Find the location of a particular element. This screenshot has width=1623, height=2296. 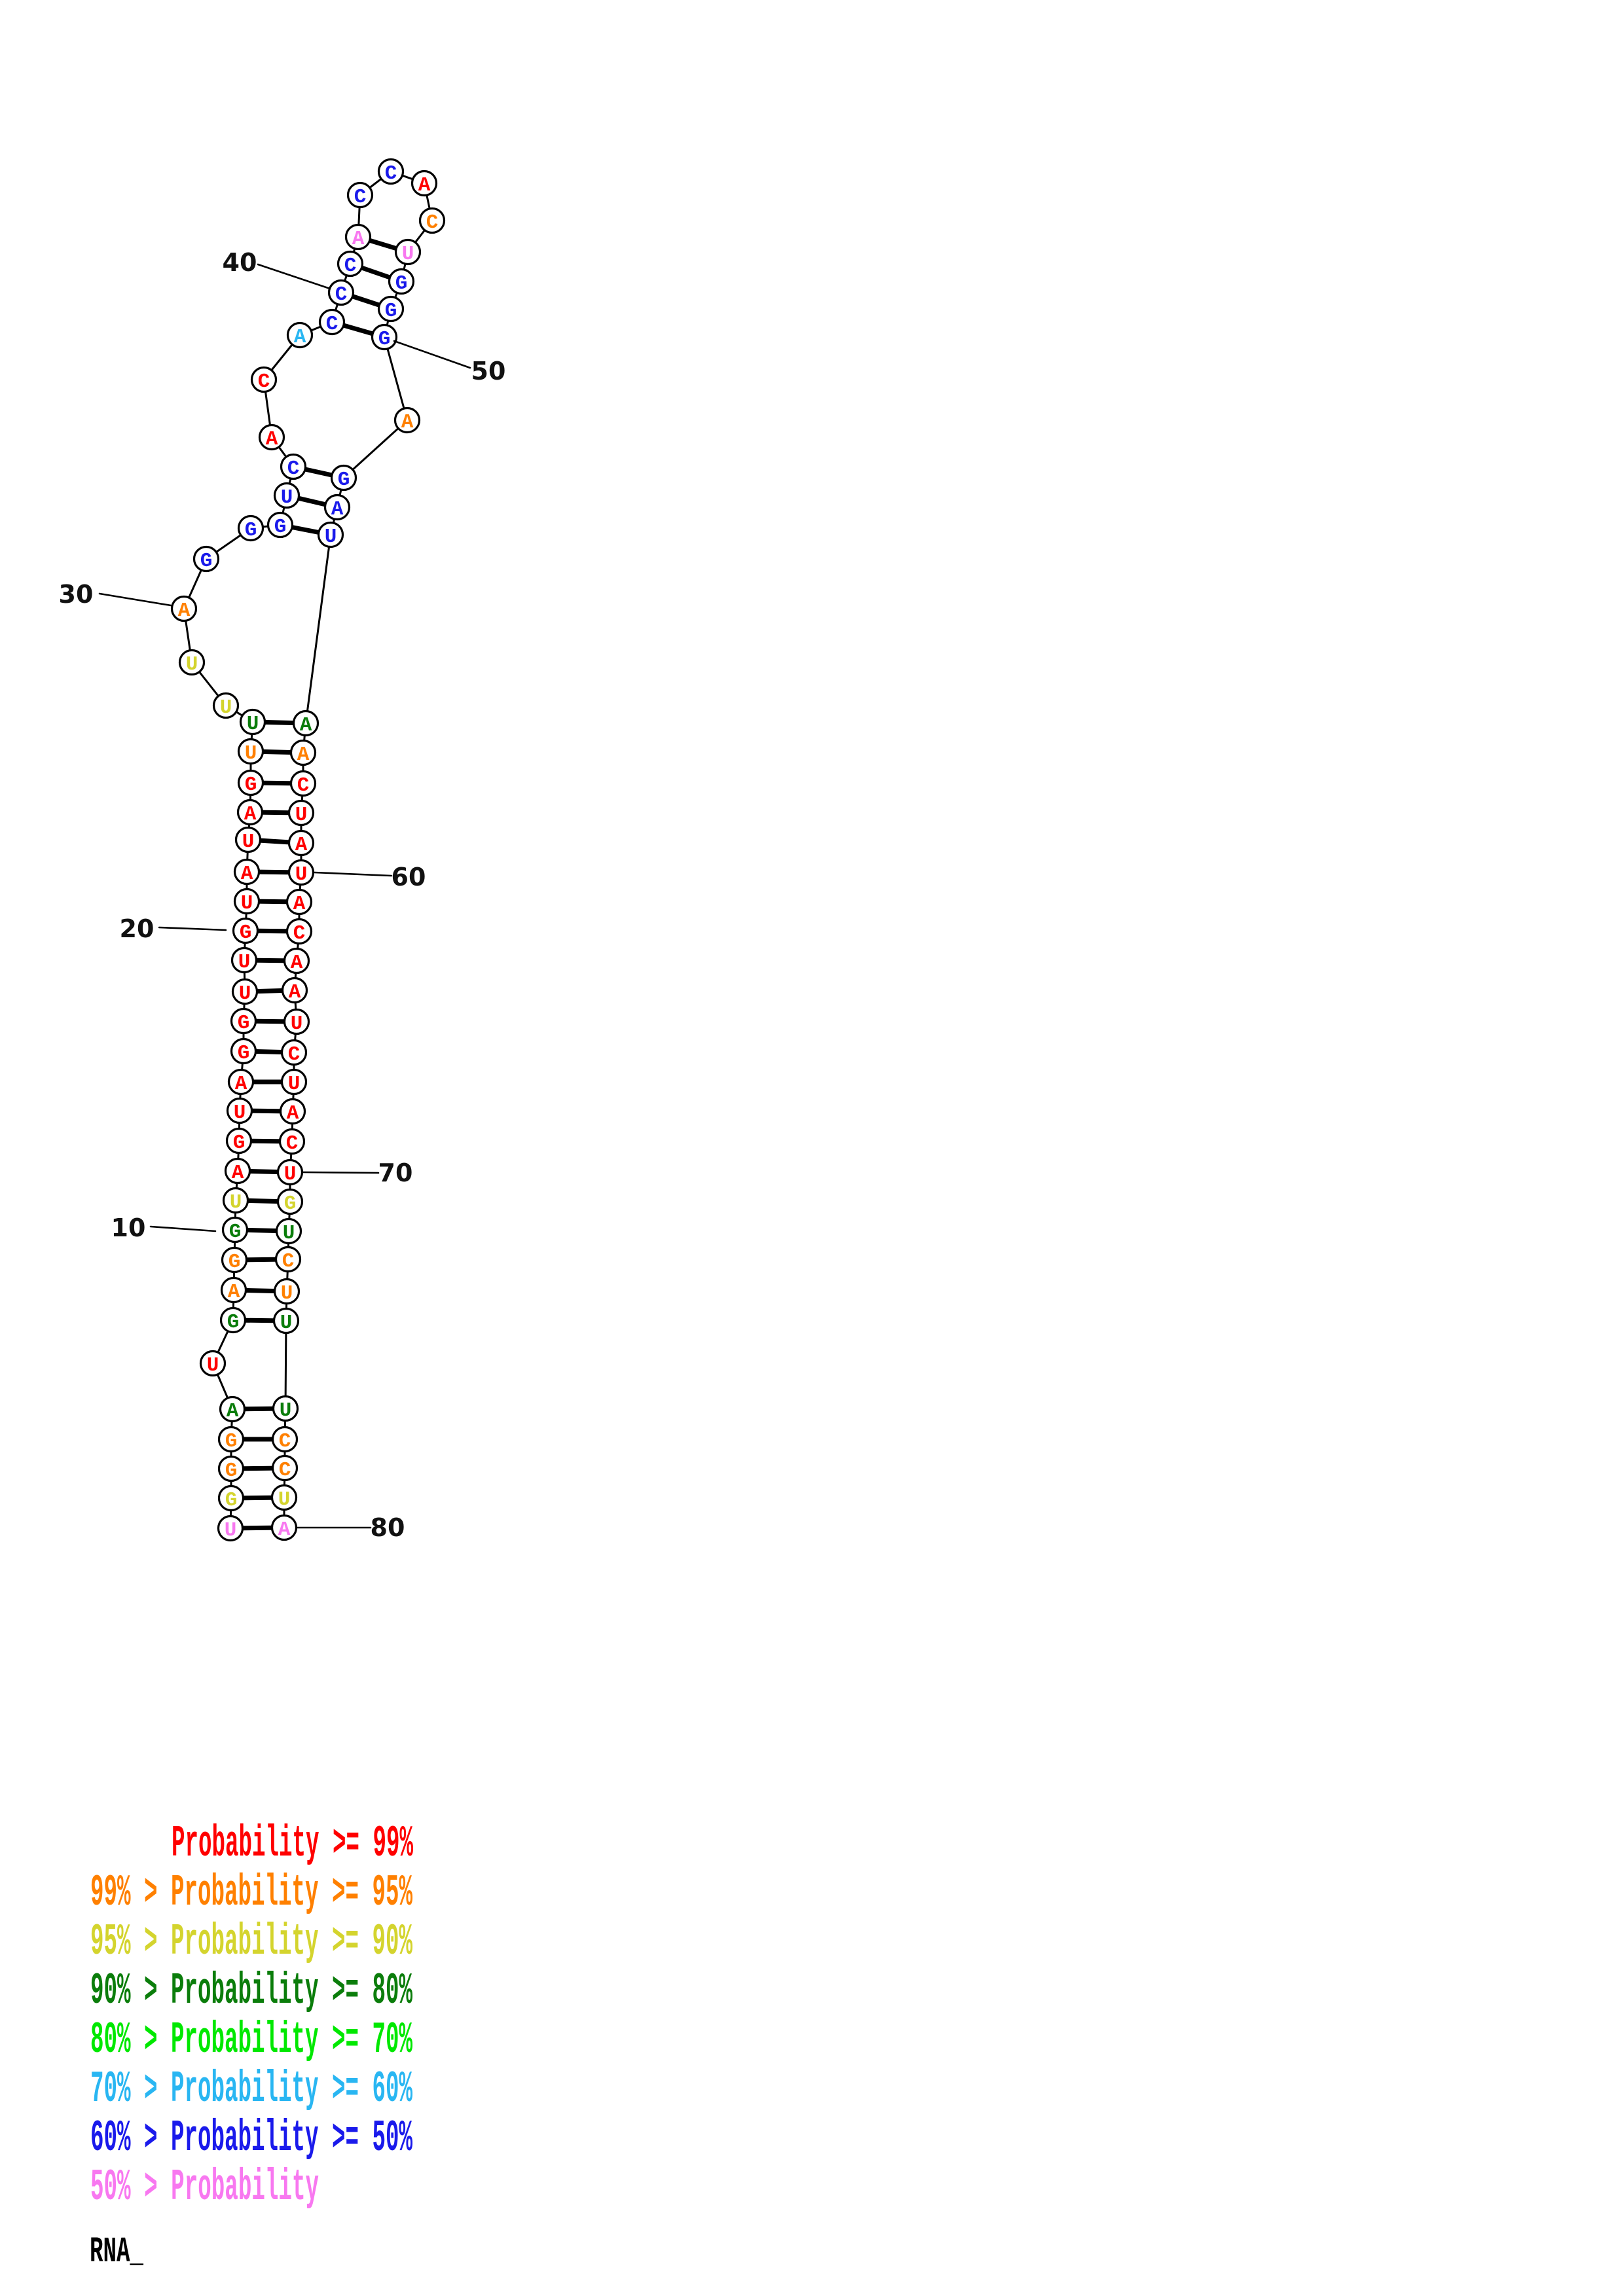

nucleotide-base-59: A is located at coordinates (301, 845).